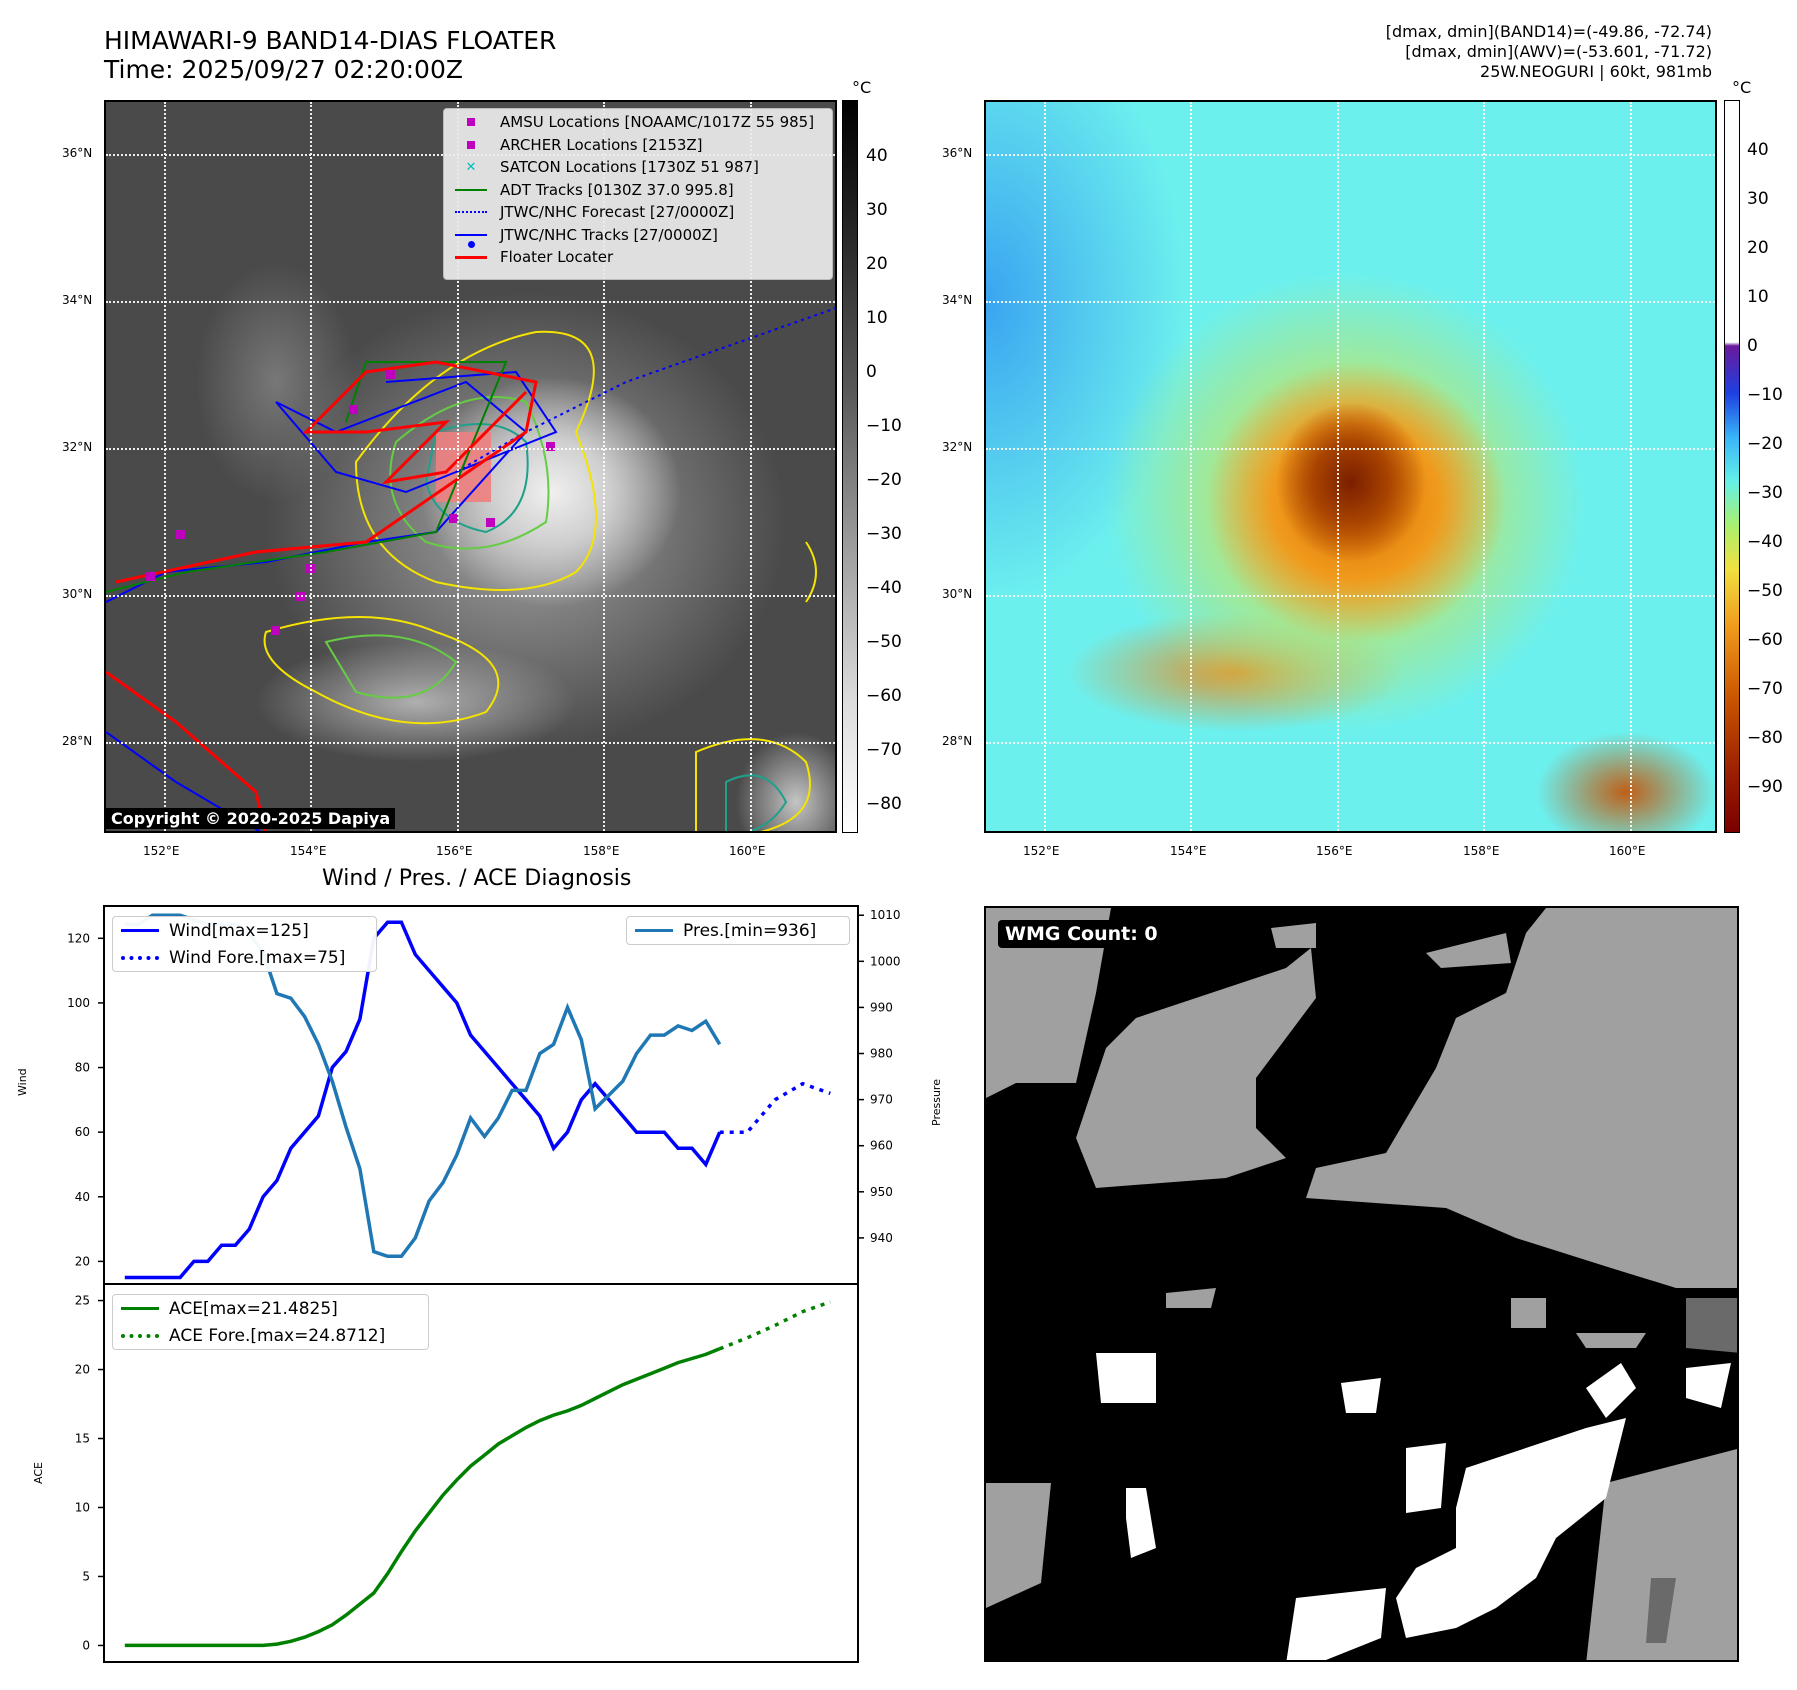  What do you see at coordinates (657, 122) in the screenshot?
I see `legend-amsu-label: AMSU Locations [NOAAMC/1017Z 55 985]` at bounding box center [657, 122].